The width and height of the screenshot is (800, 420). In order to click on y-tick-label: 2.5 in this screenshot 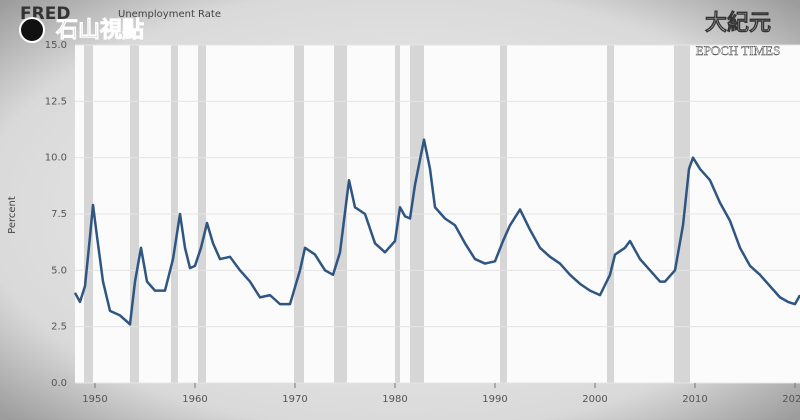, I will do `click(59, 327)`.